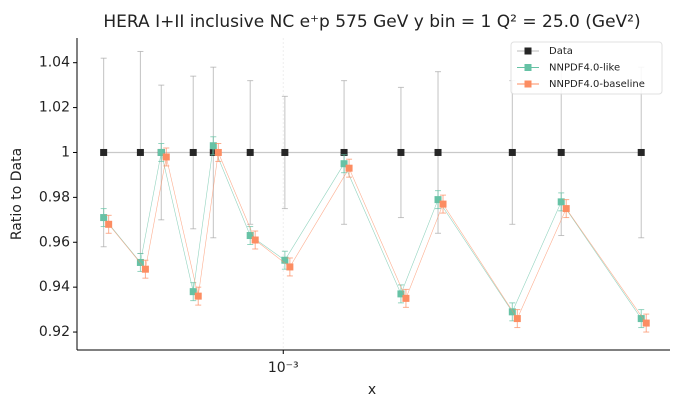 This screenshot has width=695, height=408. What do you see at coordinates (17, 194) in the screenshot?
I see `y-axis-label: Ratio to Data` at bounding box center [17, 194].